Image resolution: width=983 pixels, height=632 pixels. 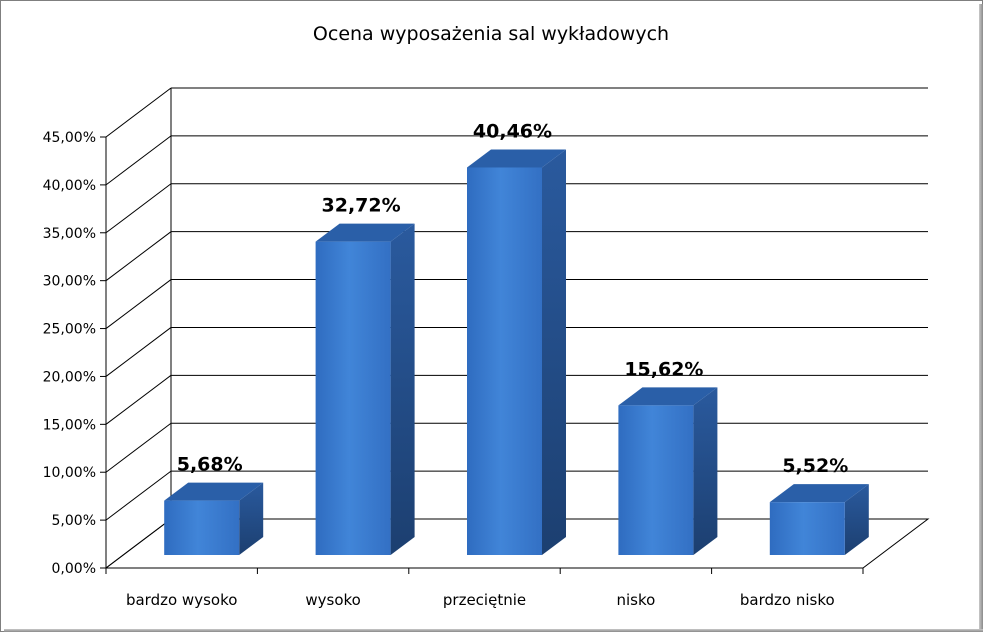 What do you see at coordinates (210, 465) in the screenshot?
I see `data-label: 5,68%` at bounding box center [210, 465].